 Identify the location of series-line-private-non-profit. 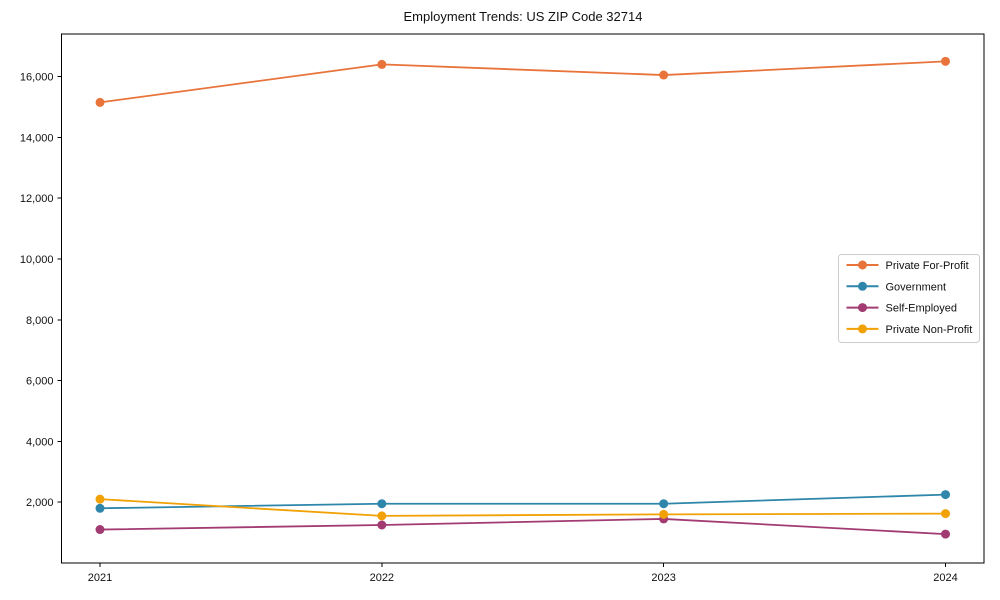
(522, 507).